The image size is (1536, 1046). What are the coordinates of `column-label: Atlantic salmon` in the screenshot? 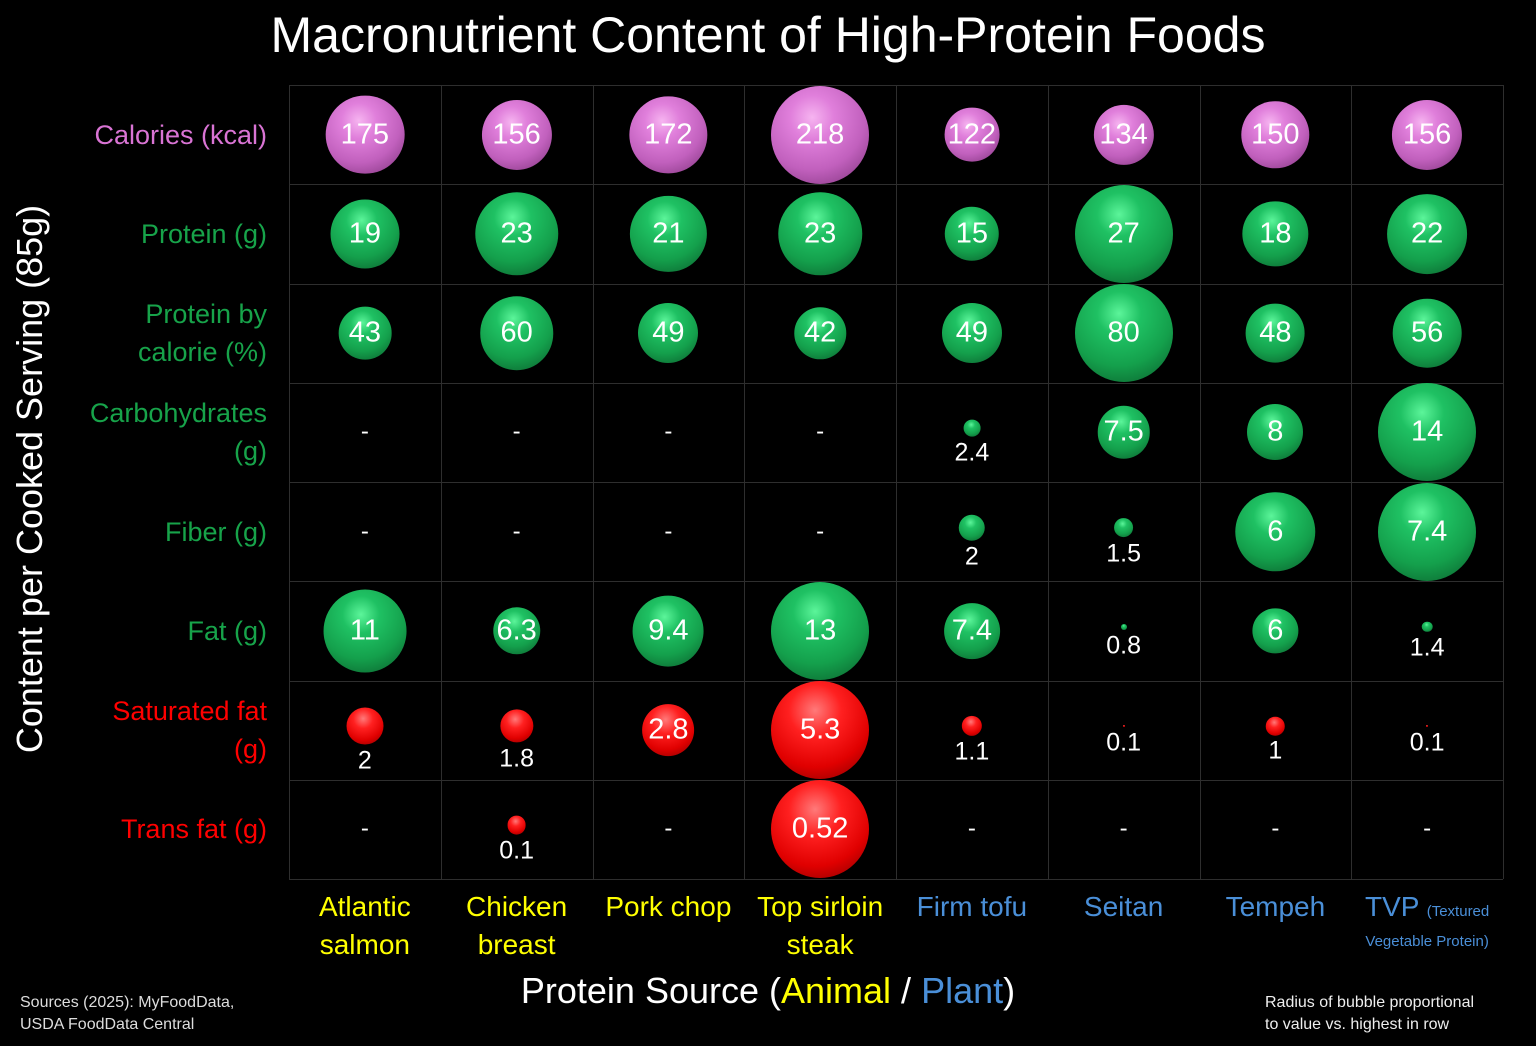 It's located at (365, 926).